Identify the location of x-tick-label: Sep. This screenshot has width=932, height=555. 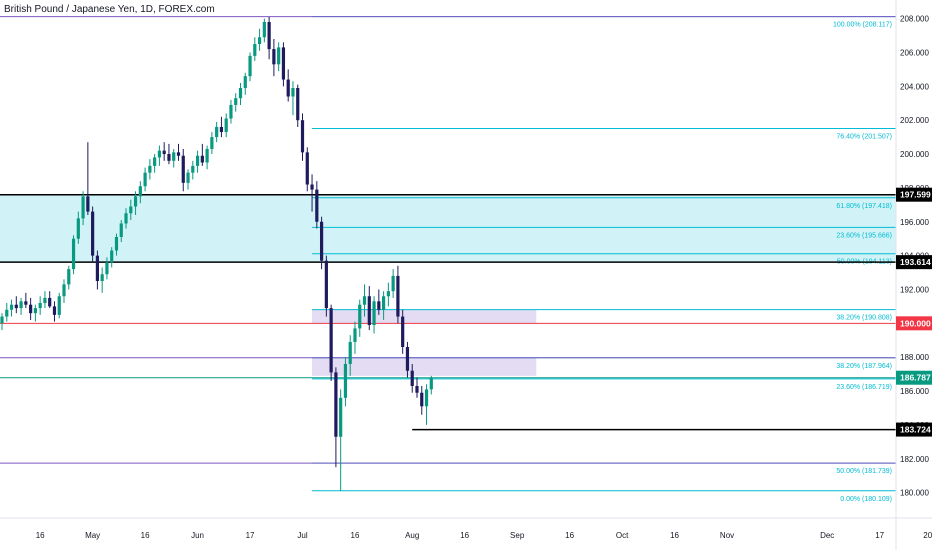
(517, 535).